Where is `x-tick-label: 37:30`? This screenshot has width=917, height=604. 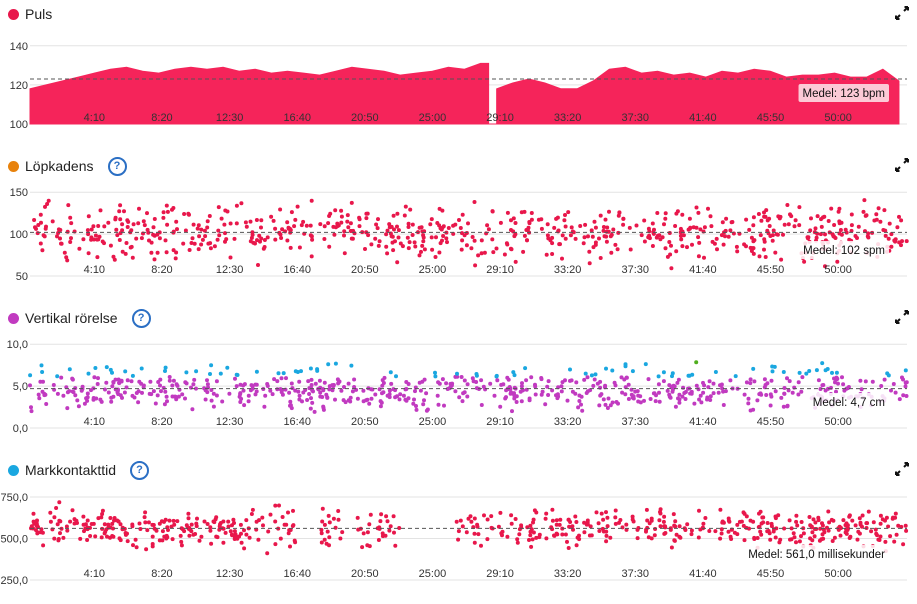
x-tick-label: 37:30 is located at coordinates (636, 422).